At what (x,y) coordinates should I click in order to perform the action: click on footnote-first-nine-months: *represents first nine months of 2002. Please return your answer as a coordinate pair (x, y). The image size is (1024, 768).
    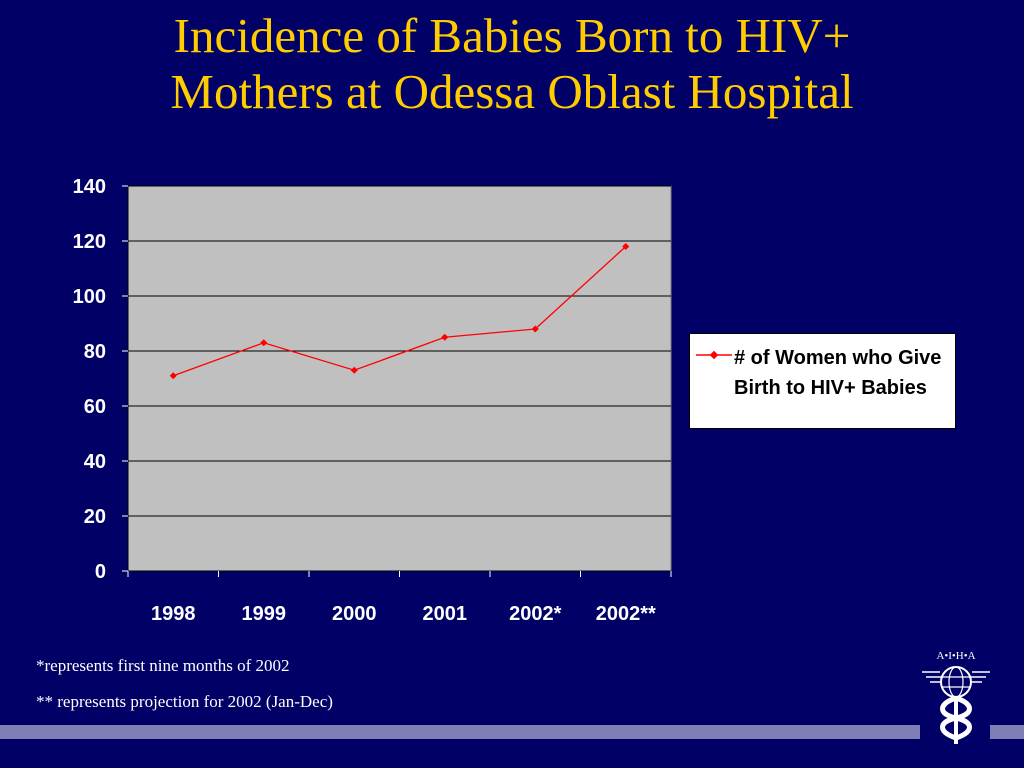
    Looking at the image, I should click on (163, 665).